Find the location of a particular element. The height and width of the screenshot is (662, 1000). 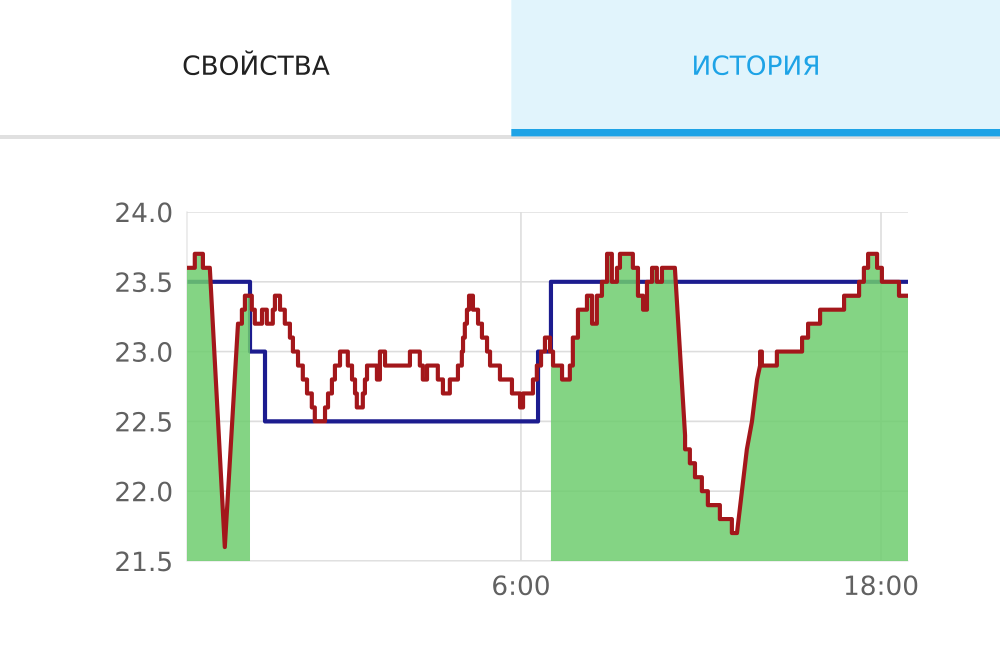

x-tick-label: 6:00 is located at coordinates (521, 585).